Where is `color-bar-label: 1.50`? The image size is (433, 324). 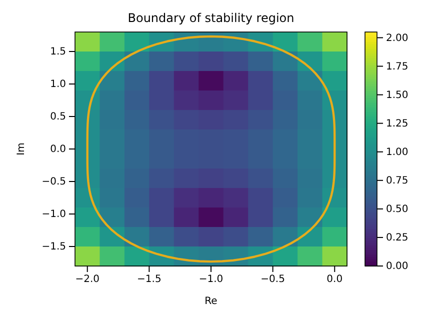
color-bar-label: 1.50 is located at coordinates (397, 95).